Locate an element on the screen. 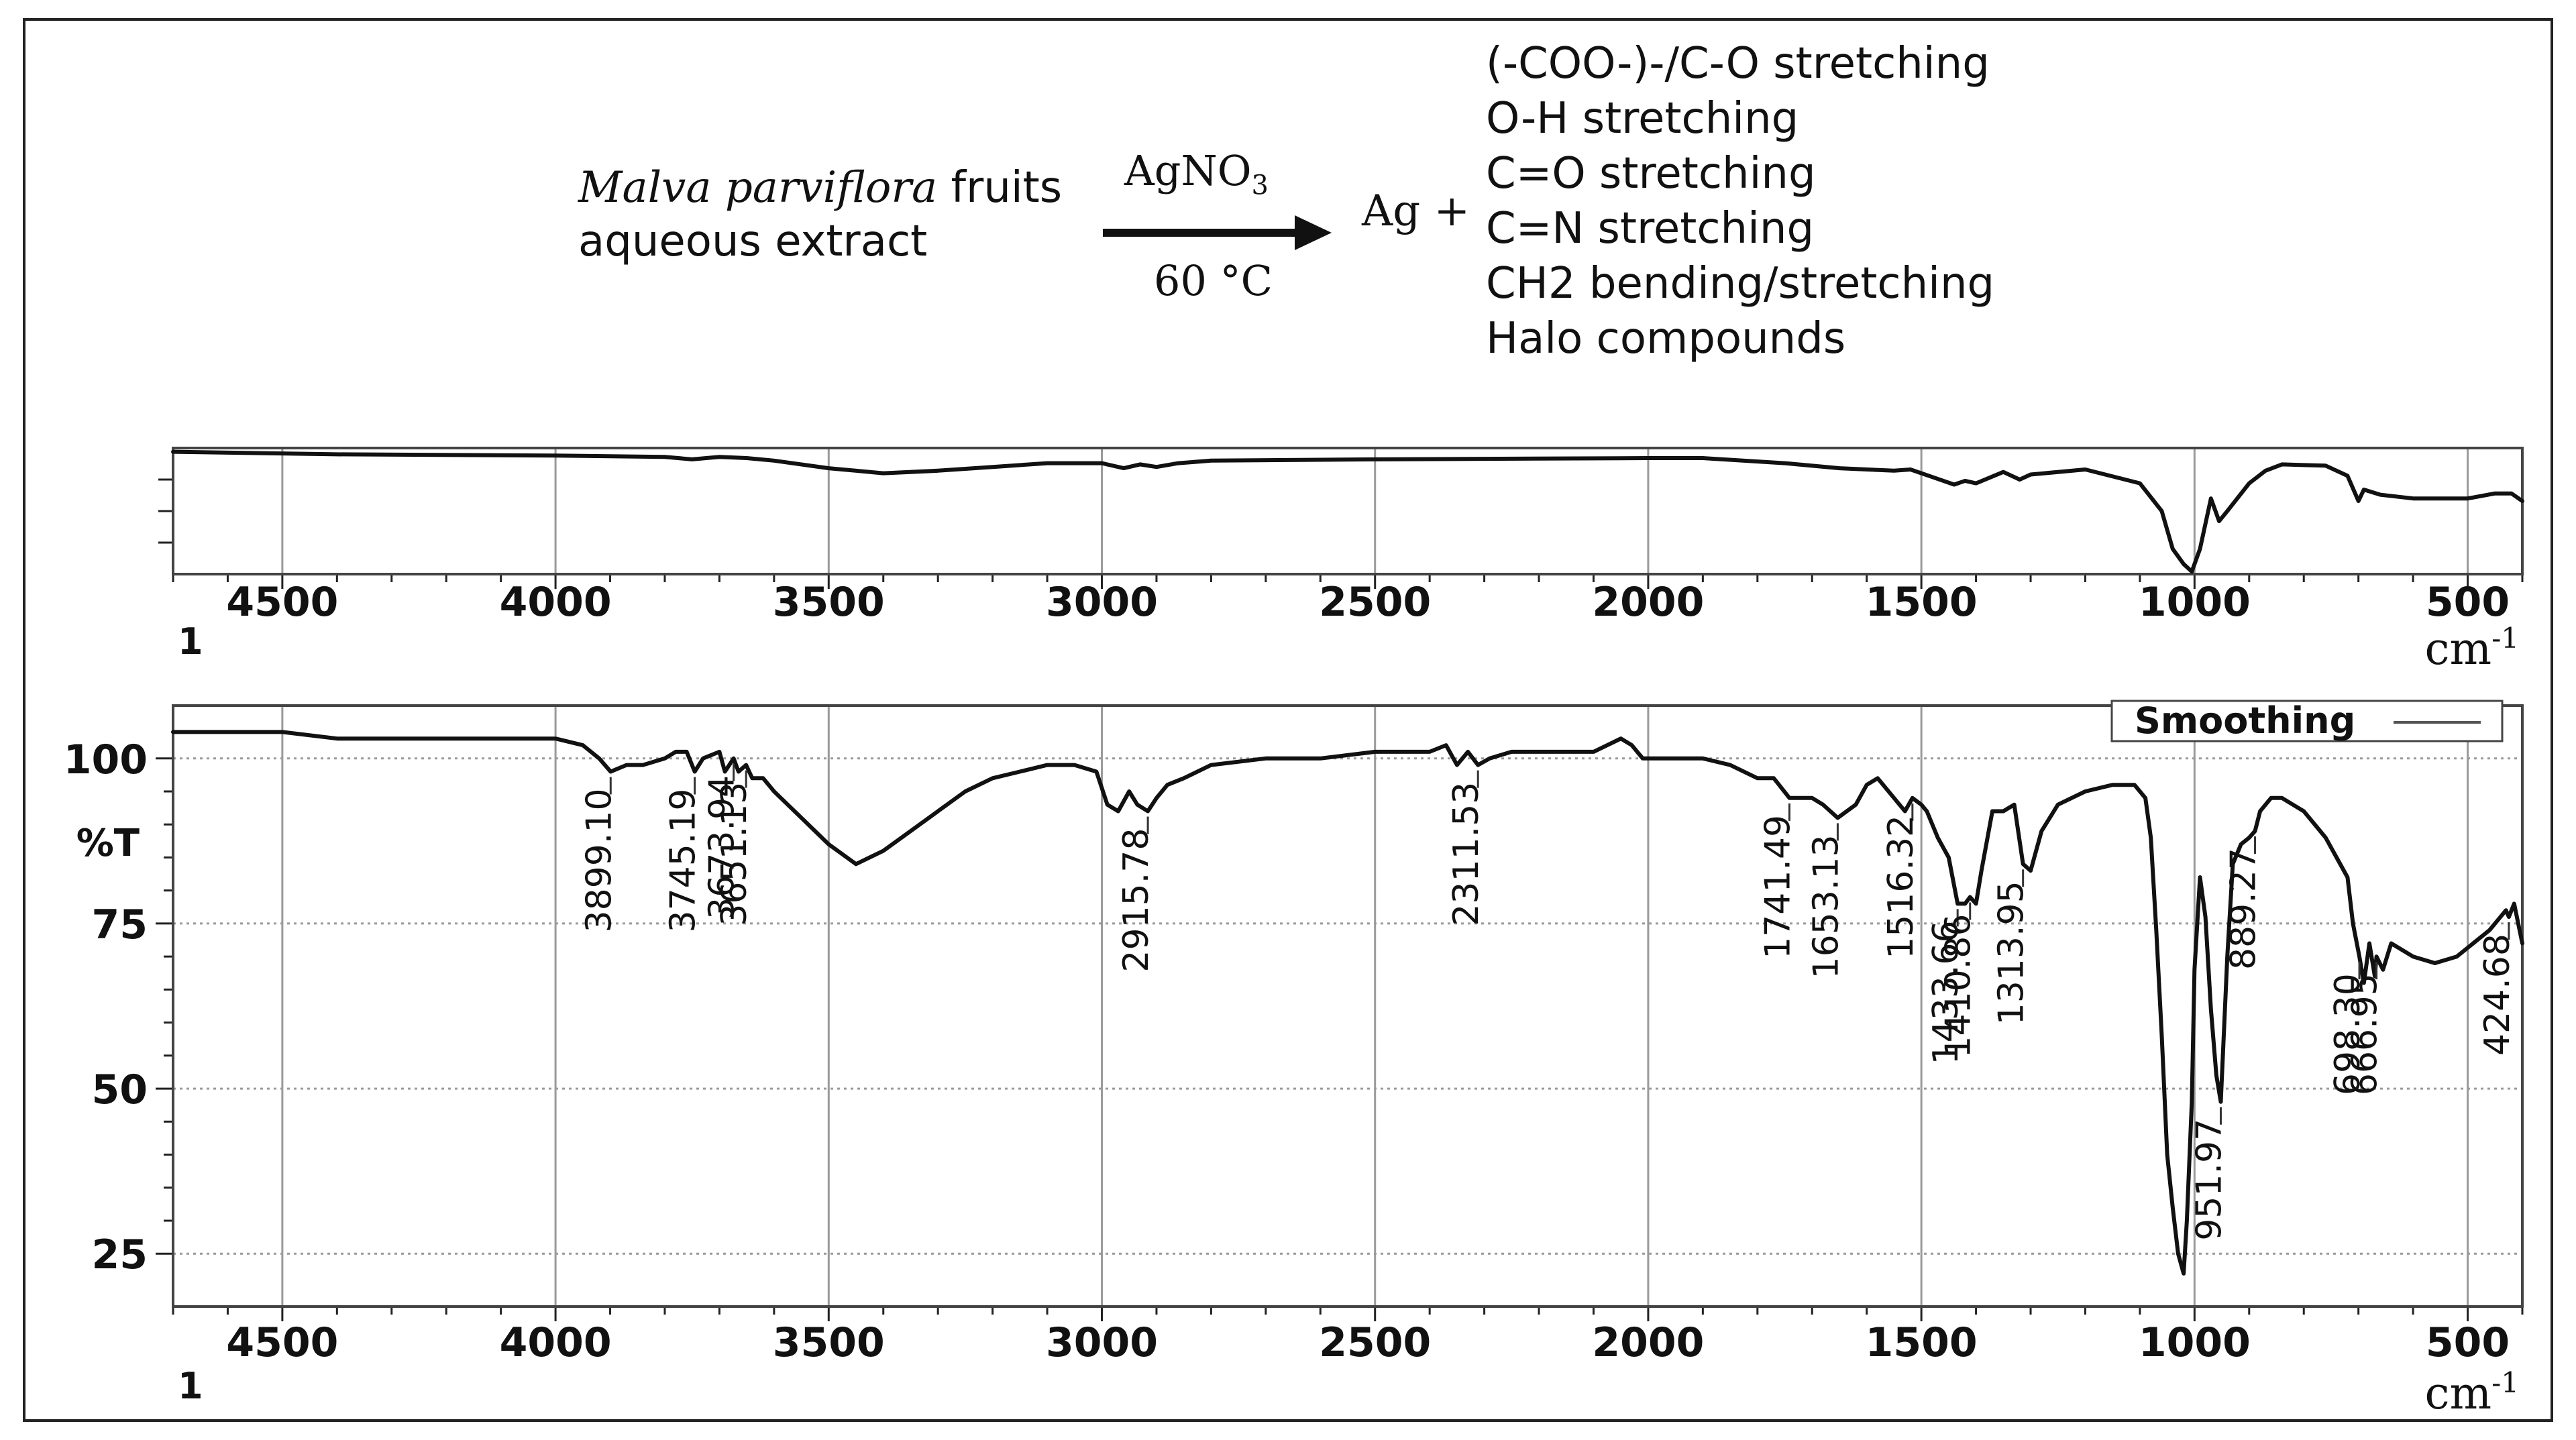 The image size is (2576, 1440). peak-label: 951.97 is located at coordinates (2209, 1180).